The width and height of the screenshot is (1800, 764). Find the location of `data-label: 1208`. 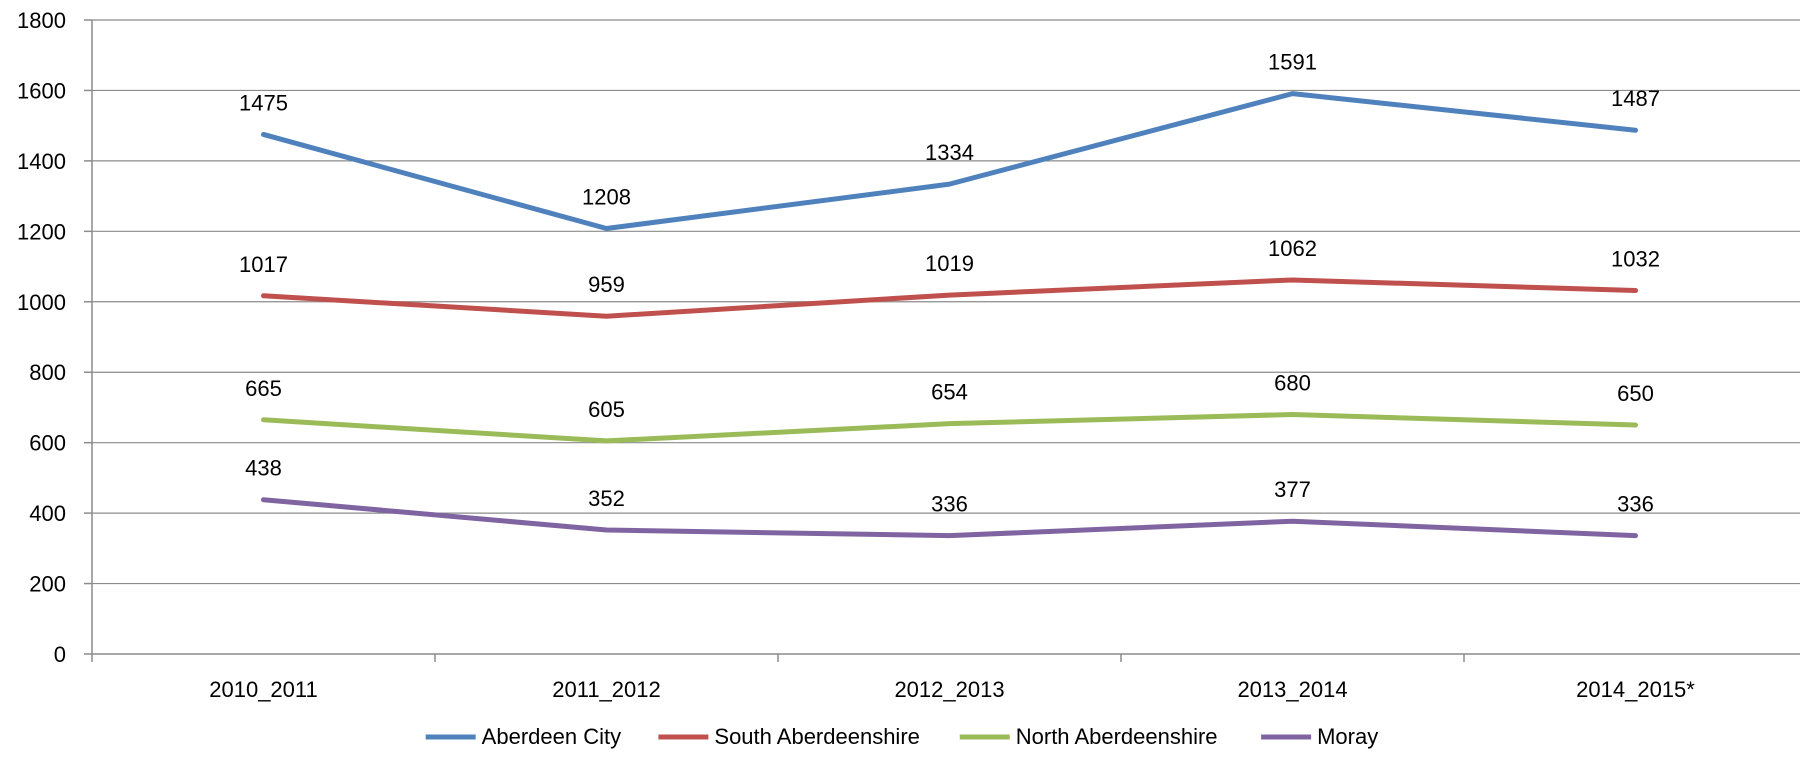

data-label: 1208 is located at coordinates (606, 197).